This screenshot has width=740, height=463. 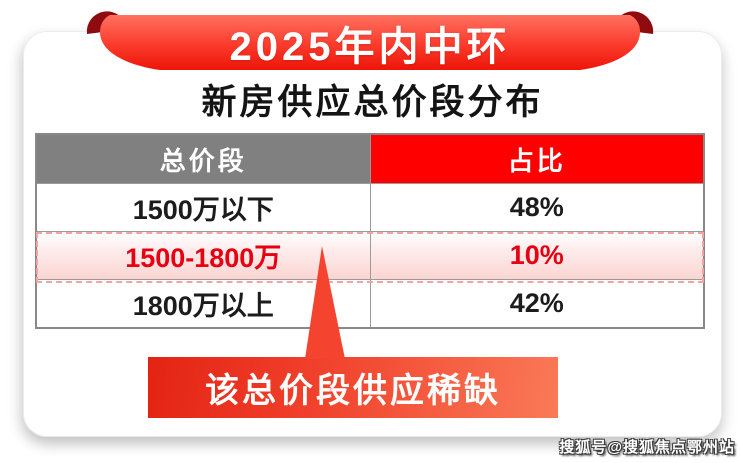 What do you see at coordinates (536, 207) in the screenshot?
I see `table-cell-share-row1: 48%` at bounding box center [536, 207].